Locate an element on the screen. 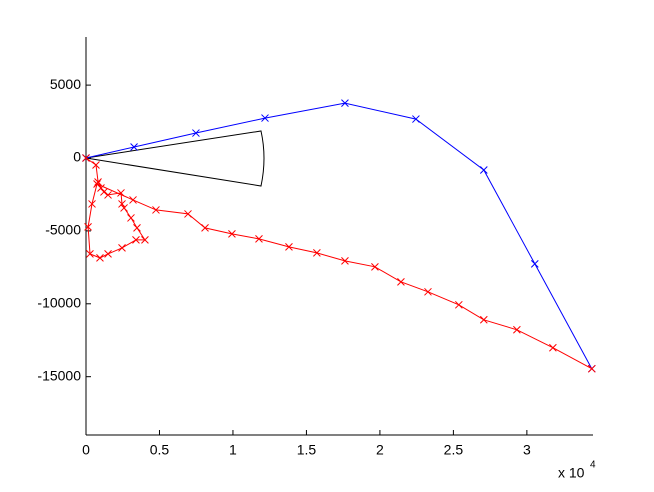 The image size is (654, 492). x-tick-label: 0 is located at coordinates (86, 450).